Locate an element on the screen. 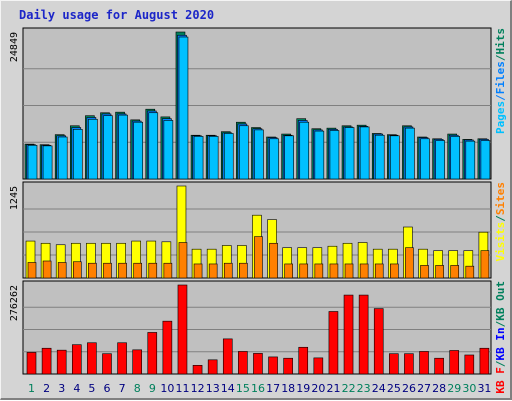 The height and width of the screenshot is (401, 512). x-tick-label: 3 is located at coordinates (61, 388).